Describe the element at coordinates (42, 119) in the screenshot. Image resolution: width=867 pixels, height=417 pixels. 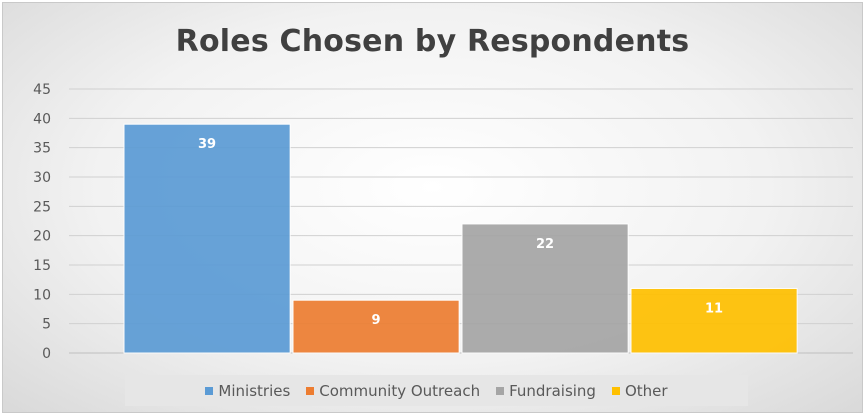
I see `y-tick-label: 40` at that location.